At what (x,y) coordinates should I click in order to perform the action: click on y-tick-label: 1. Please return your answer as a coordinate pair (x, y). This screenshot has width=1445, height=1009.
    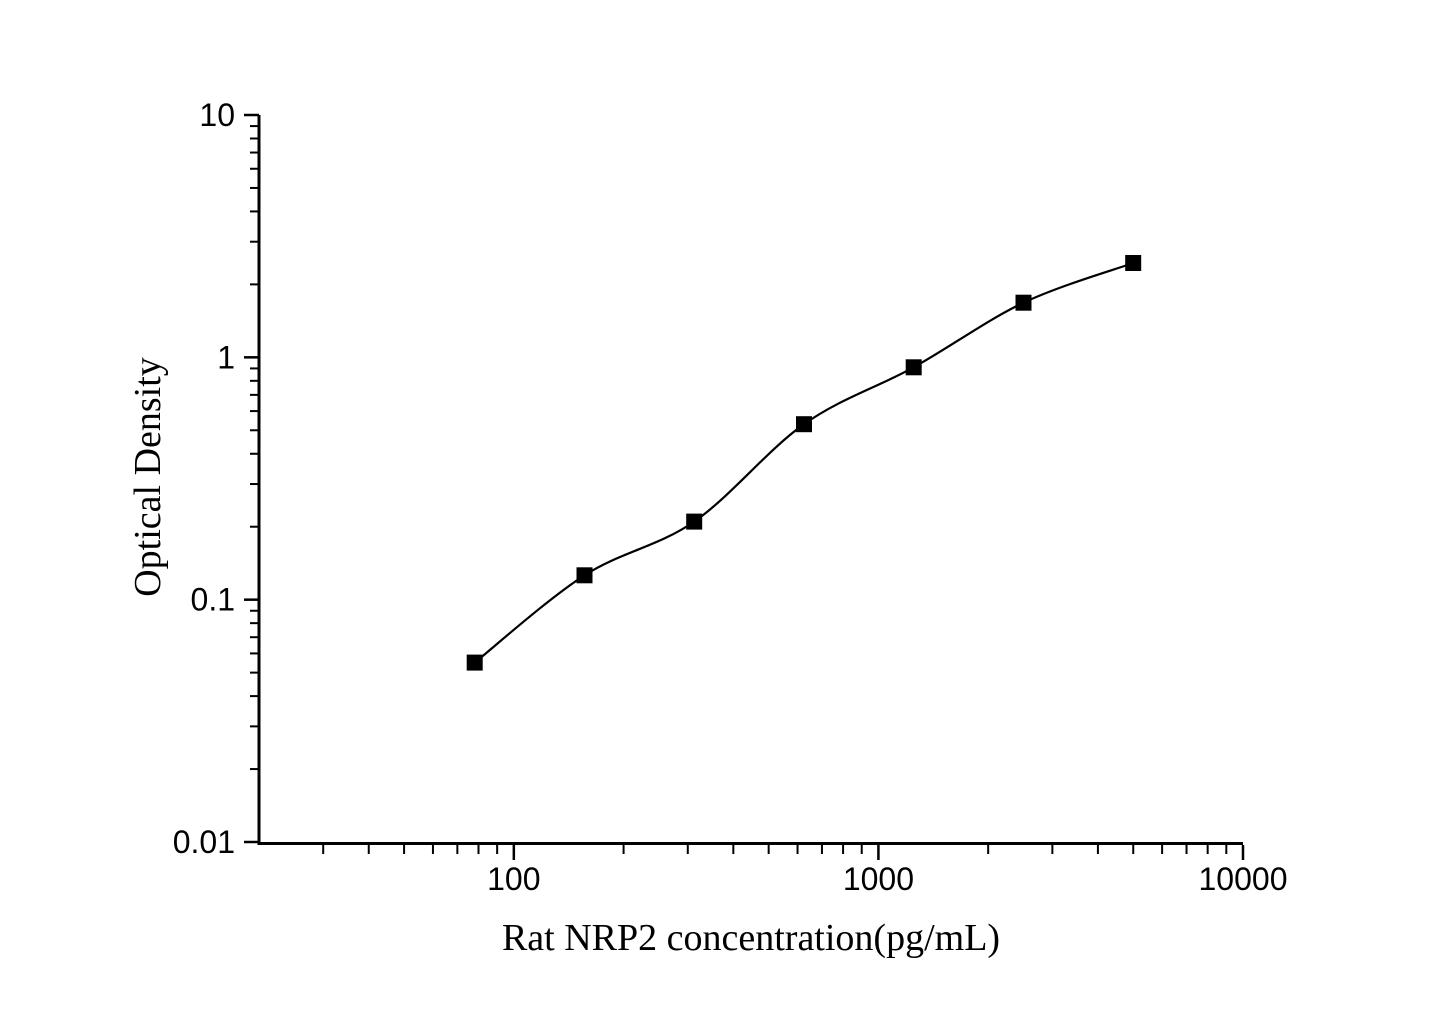
    Looking at the image, I should click on (226, 357).